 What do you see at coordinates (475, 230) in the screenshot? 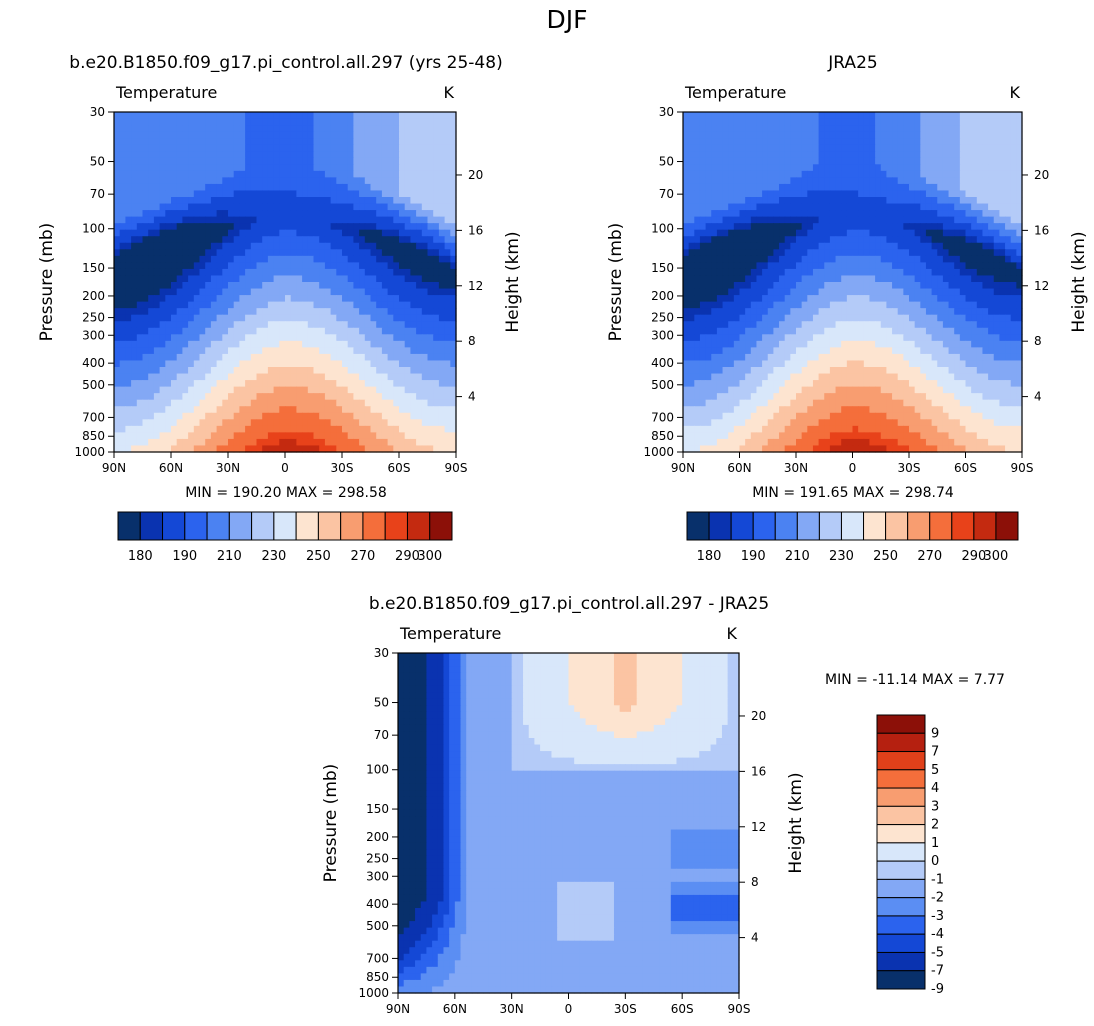
I see `y-right-tick-label: 16` at bounding box center [475, 230].